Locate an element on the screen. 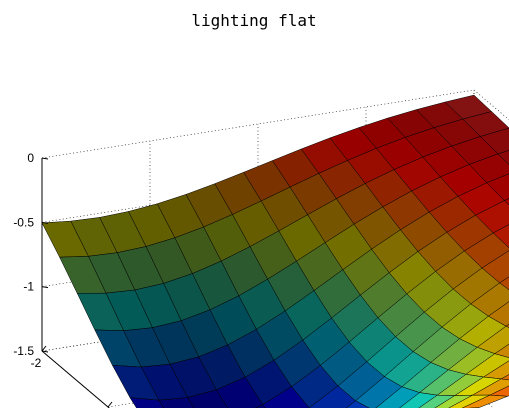 The width and height of the screenshot is (509, 408). x-axis-line is located at coordinates (75, 379).